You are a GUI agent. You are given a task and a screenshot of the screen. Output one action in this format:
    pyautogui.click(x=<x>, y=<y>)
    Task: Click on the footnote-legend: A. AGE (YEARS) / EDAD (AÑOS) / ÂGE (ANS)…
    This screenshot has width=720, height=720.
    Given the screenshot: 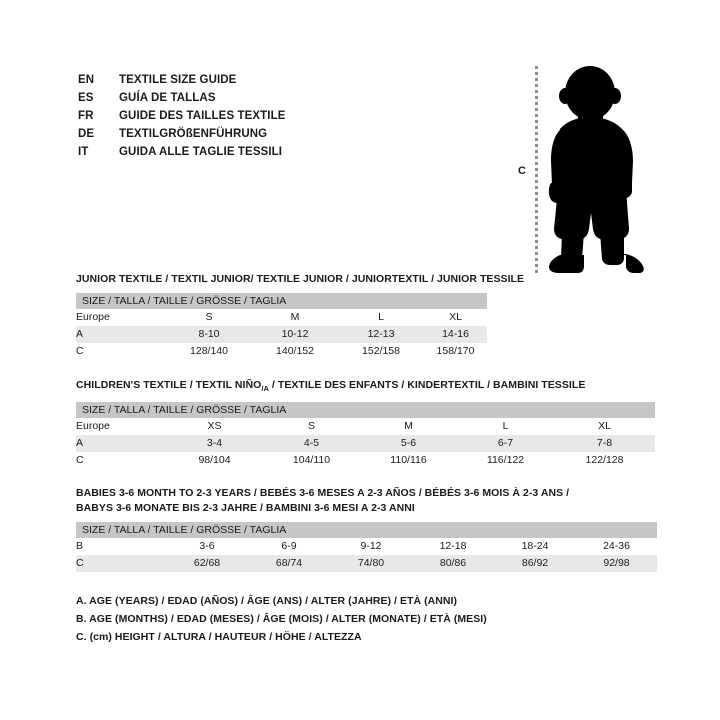 What is the action you would take?
    pyautogui.click(x=281, y=619)
    